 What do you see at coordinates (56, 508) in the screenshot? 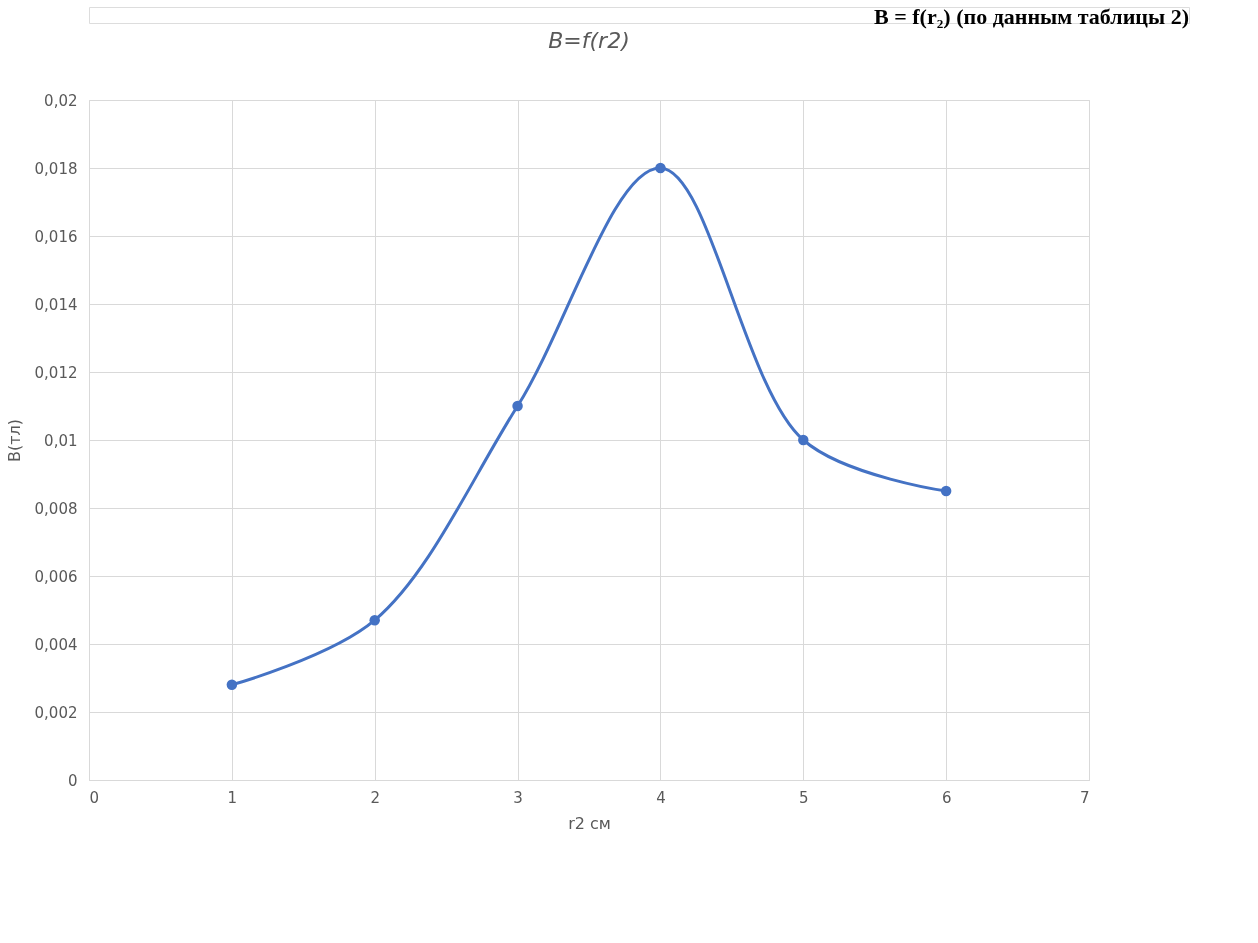
I see `y-tick-label: 0,008` at bounding box center [56, 508].